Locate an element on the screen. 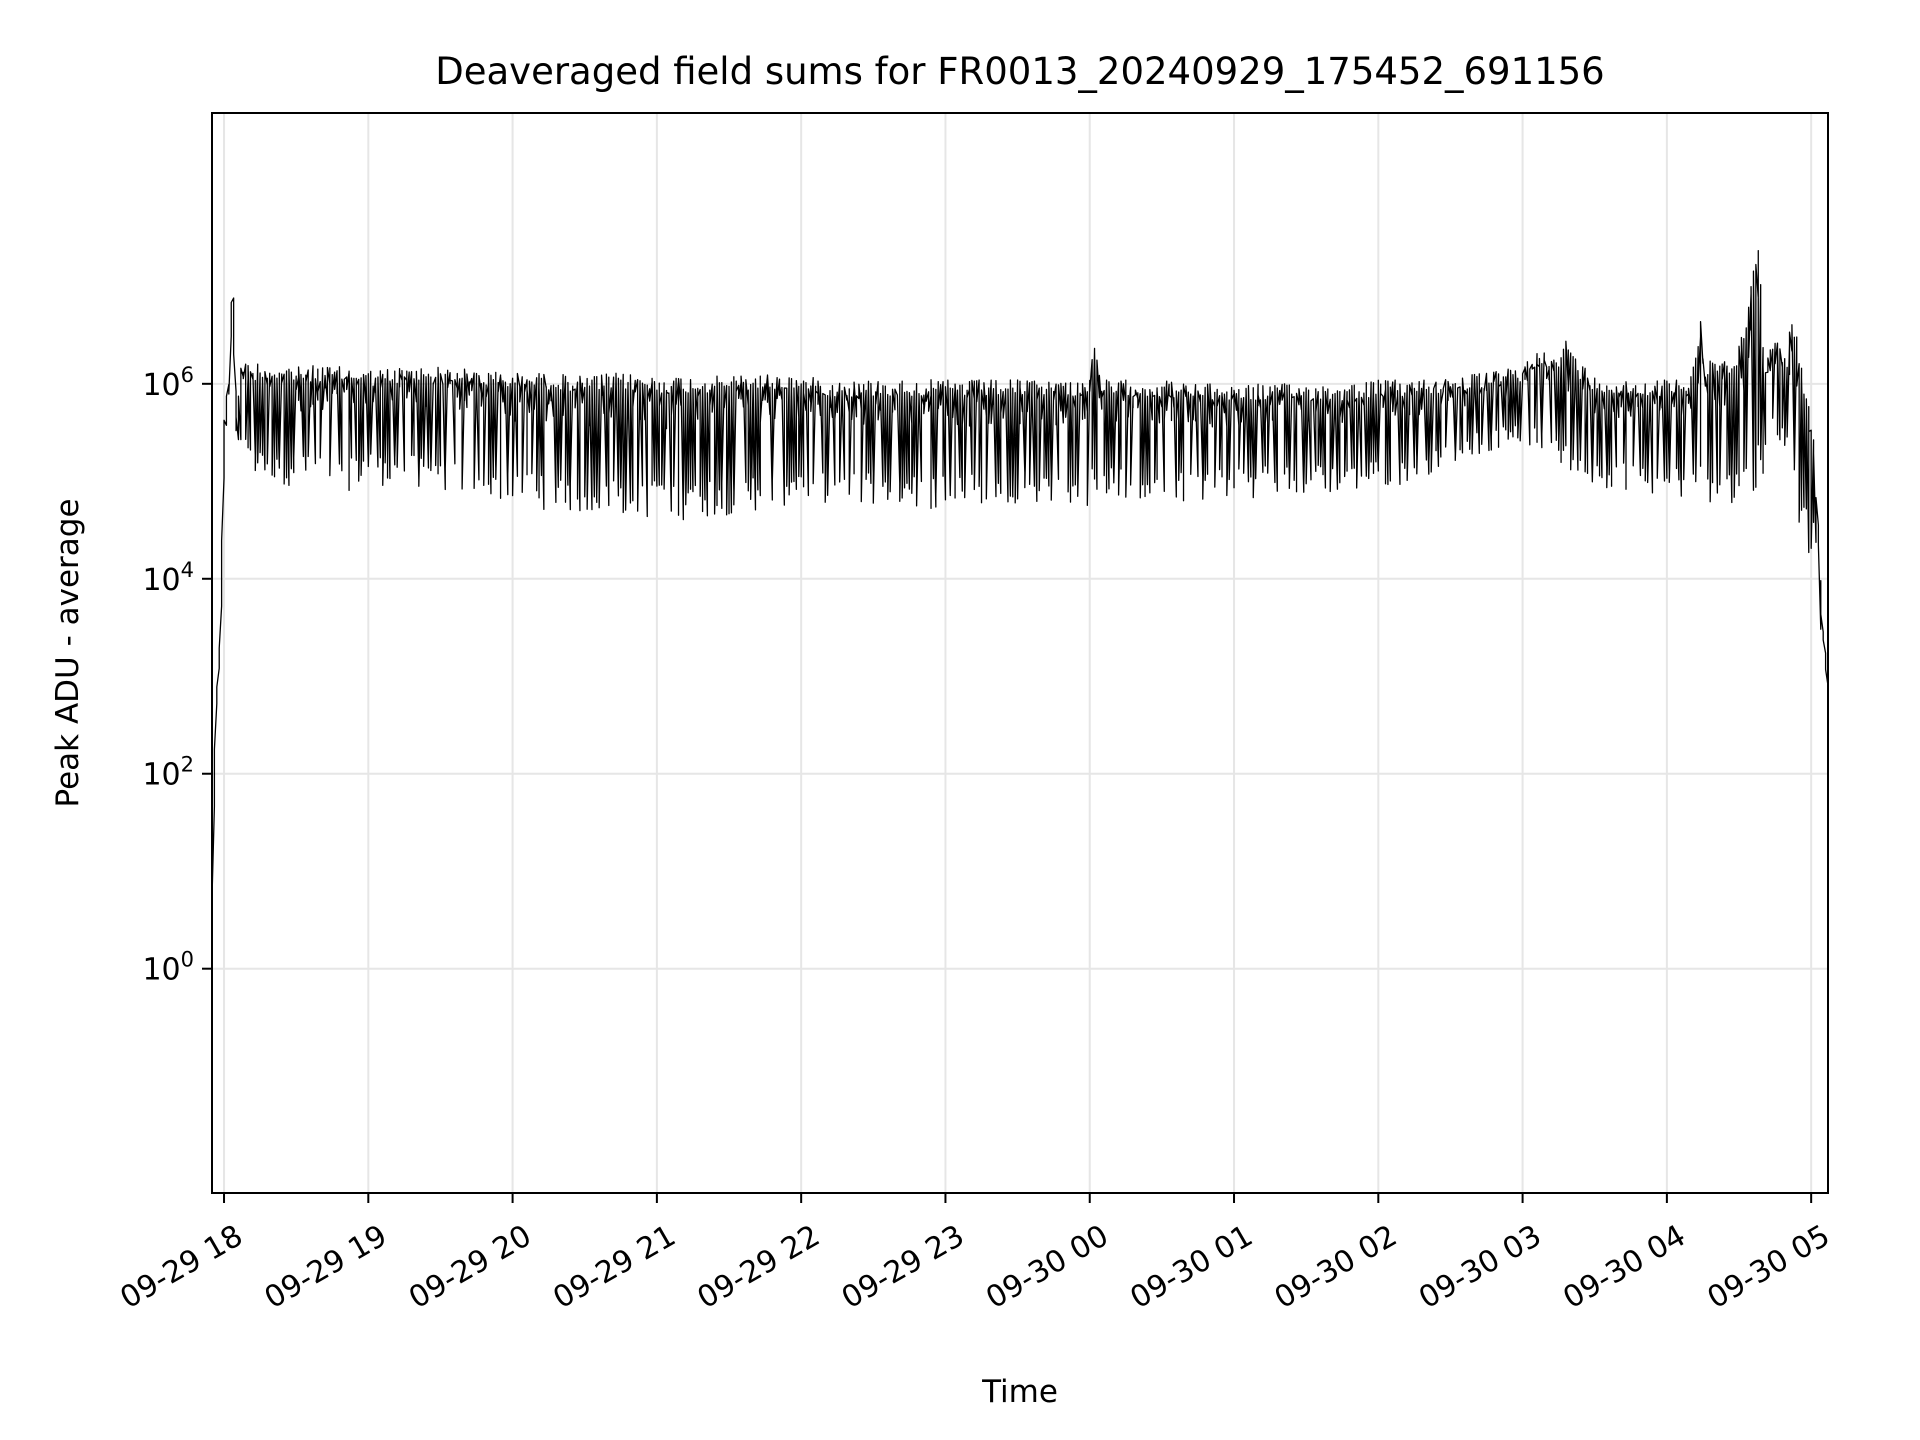 The width and height of the screenshot is (1920, 1440). y-tick-label: 10⁰ is located at coordinates (168, 968).